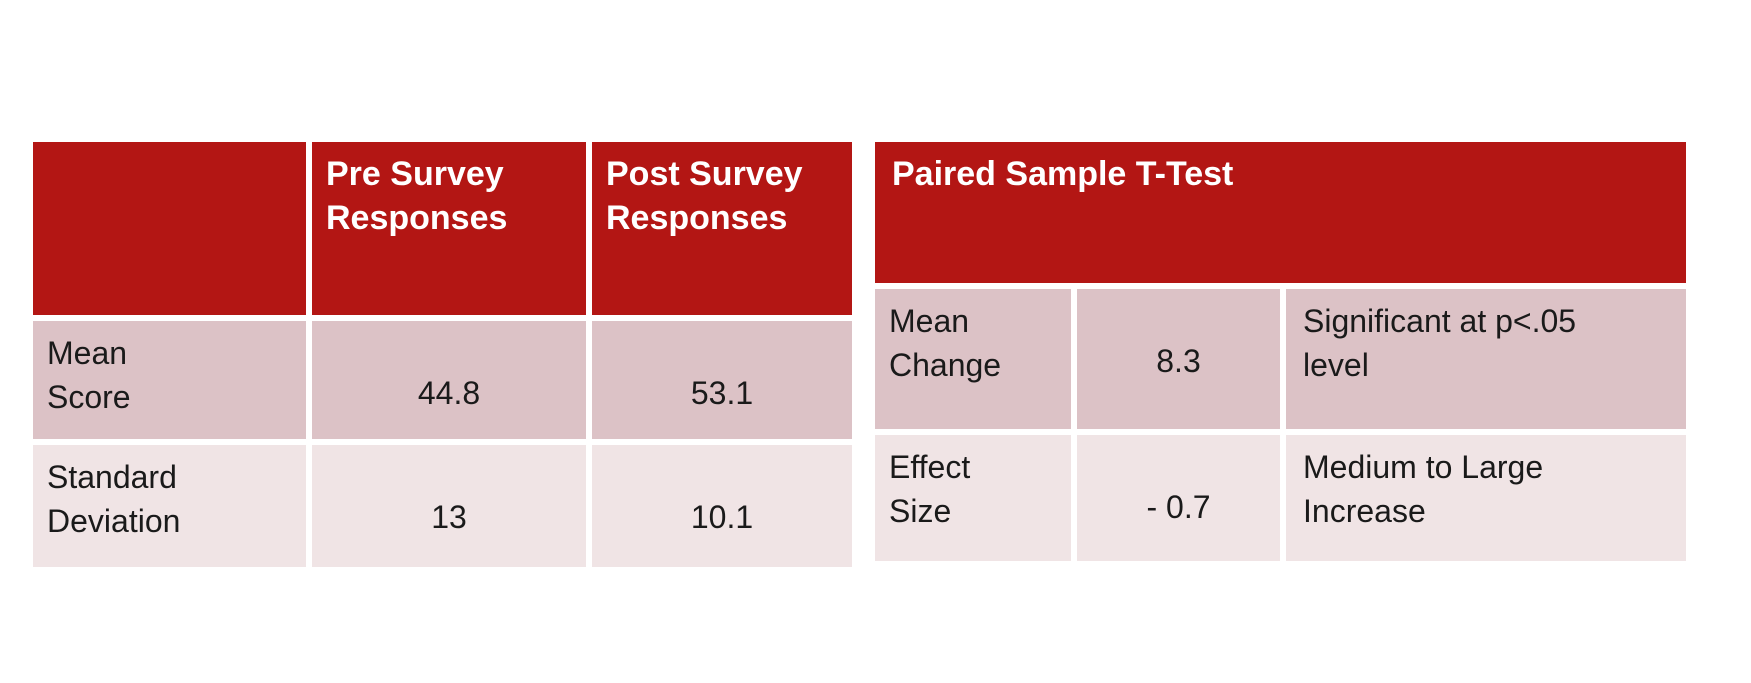  What do you see at coordinates (1486, 498) in the screenshot?
I see `effect-size-note: Medium to Large Increase` at bounding box center [1486, 498].